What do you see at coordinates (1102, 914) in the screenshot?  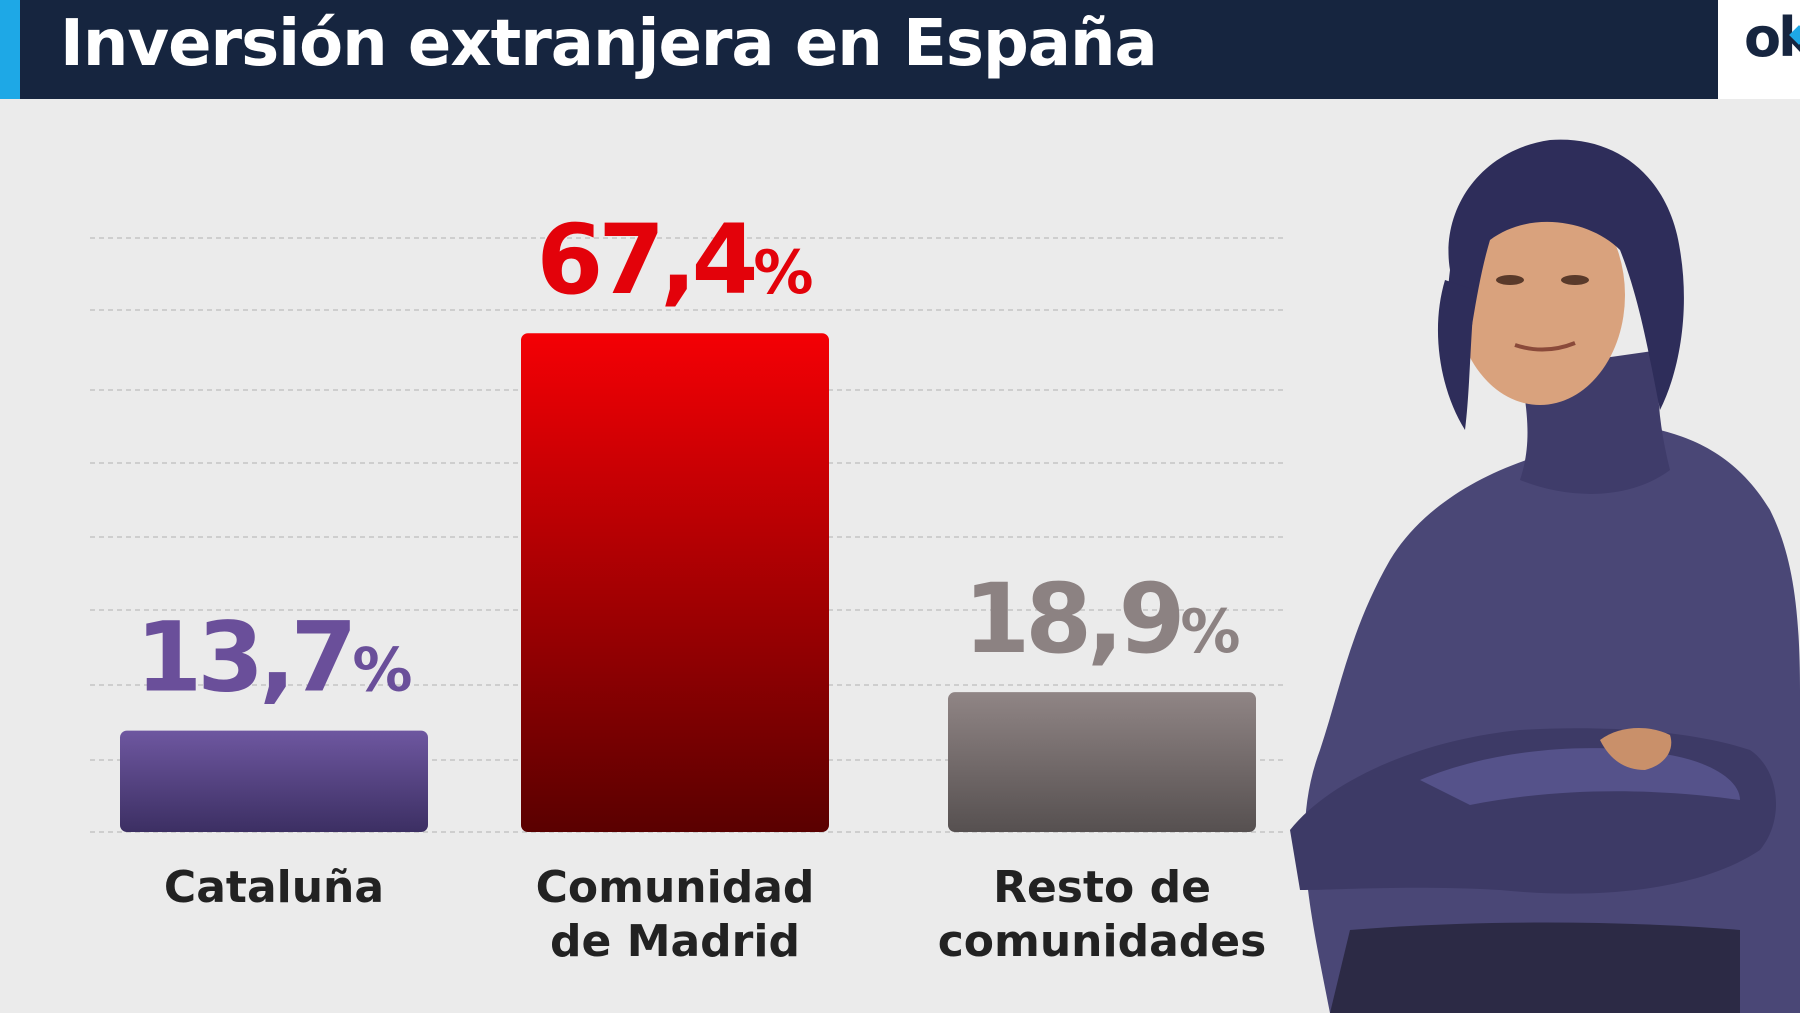 I see `category-label-3: Resto de comunidades` at bounding box center [1102, 914].